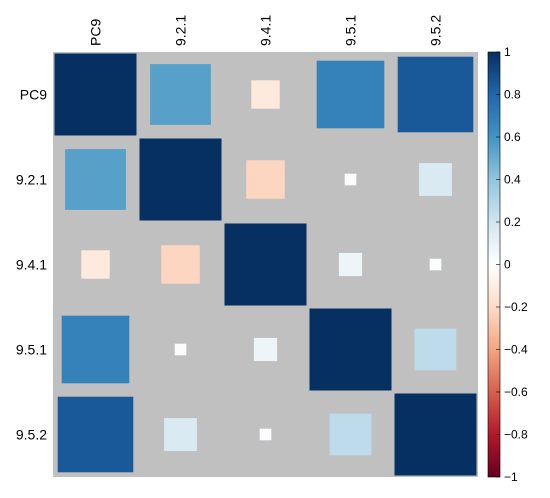 The width and height of the screenshot is (550, 498). What do you see at coordinates (511, 477) in the screenshot?
I see `colorbar-tick-label: −1` at bounding box center [511, 477].